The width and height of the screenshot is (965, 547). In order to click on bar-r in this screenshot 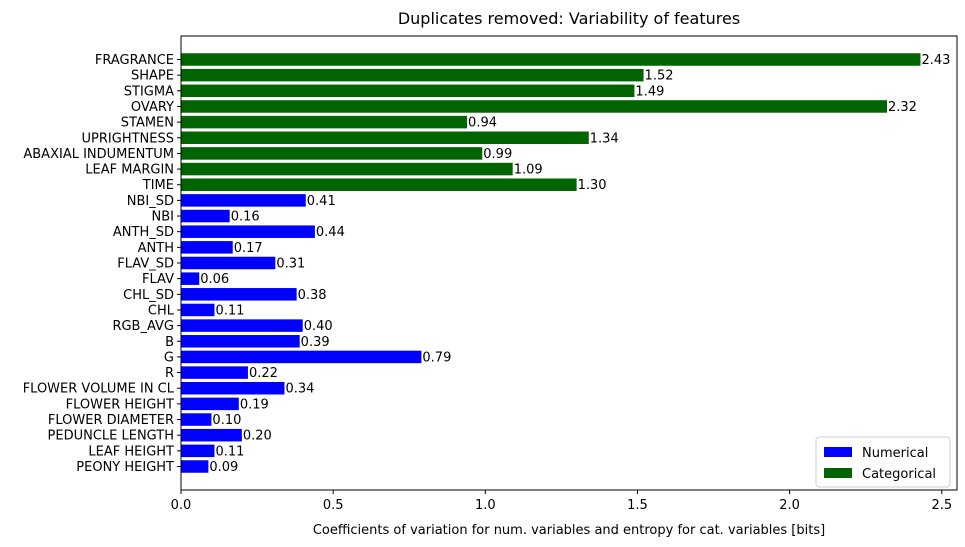, I will do `click(214, 372)`.